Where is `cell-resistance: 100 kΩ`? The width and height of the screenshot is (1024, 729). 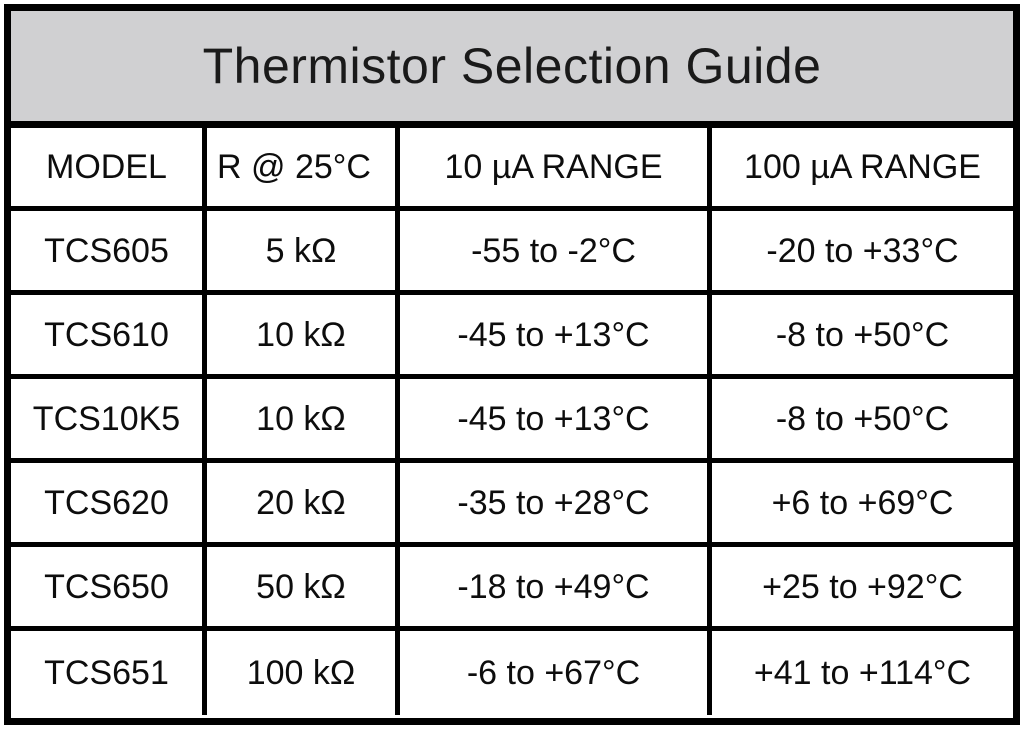
cell-resistance: 100 kΩ is located at coordinates (303, 673).